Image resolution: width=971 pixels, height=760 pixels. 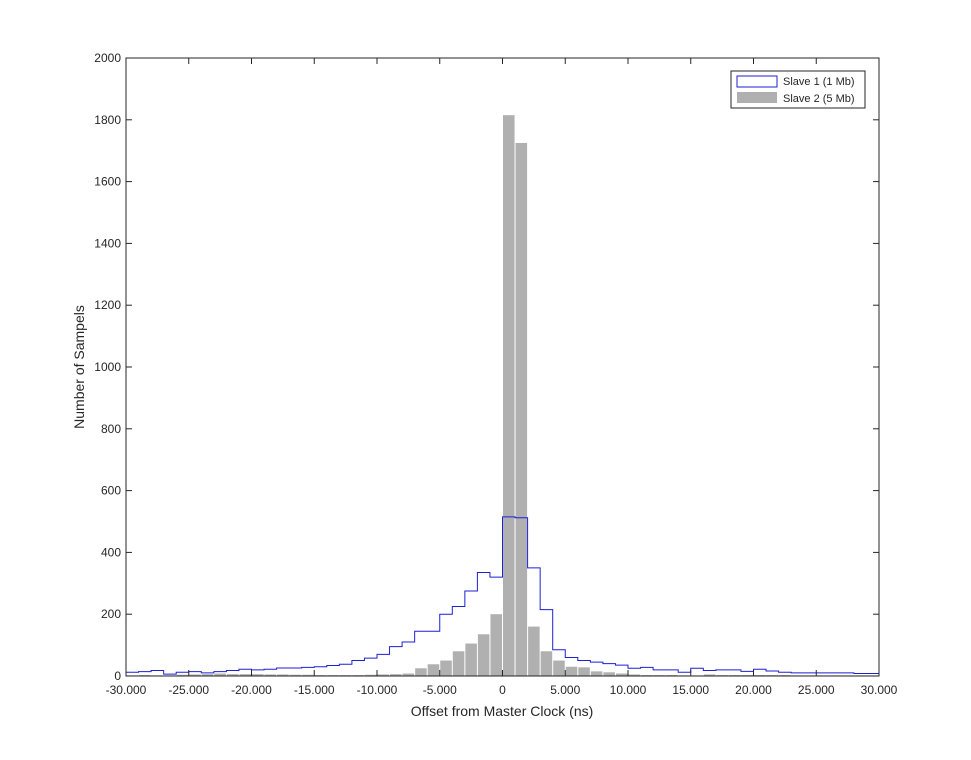 What do you see at coordinates (565, 690) in the screenshot?
I see `x-tick-label: 5.000` at bounding box center [565, 690].